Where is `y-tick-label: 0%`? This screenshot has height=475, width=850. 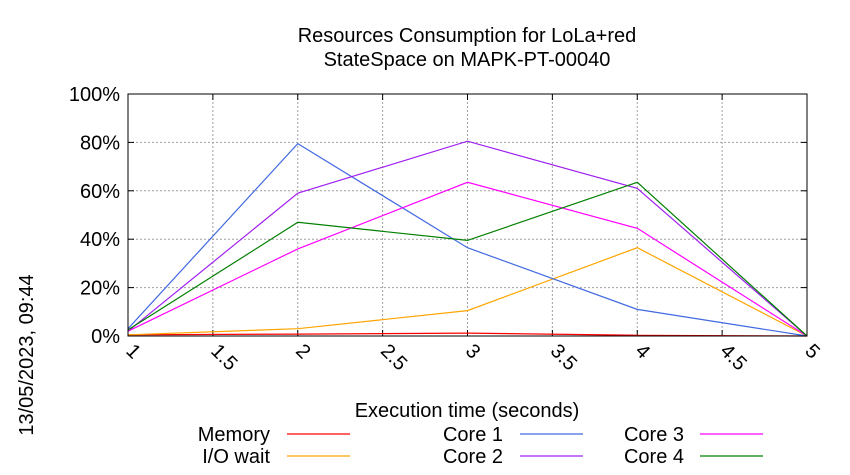 y-tick-label: 0% is located at coordinates (105, 337).